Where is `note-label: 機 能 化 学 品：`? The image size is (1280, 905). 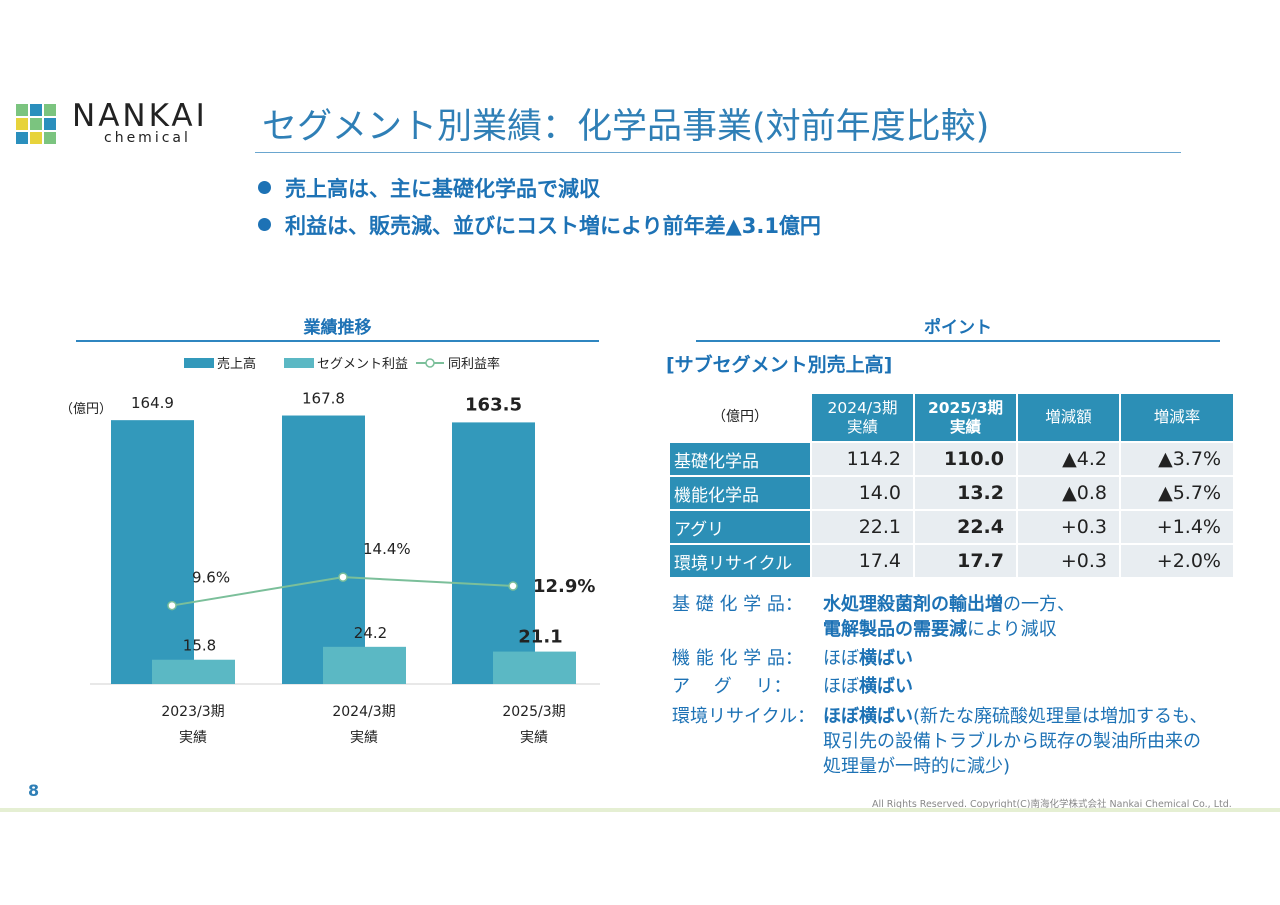 note-label: 機 能 化 学 品： is located at coordinates (737, 658).